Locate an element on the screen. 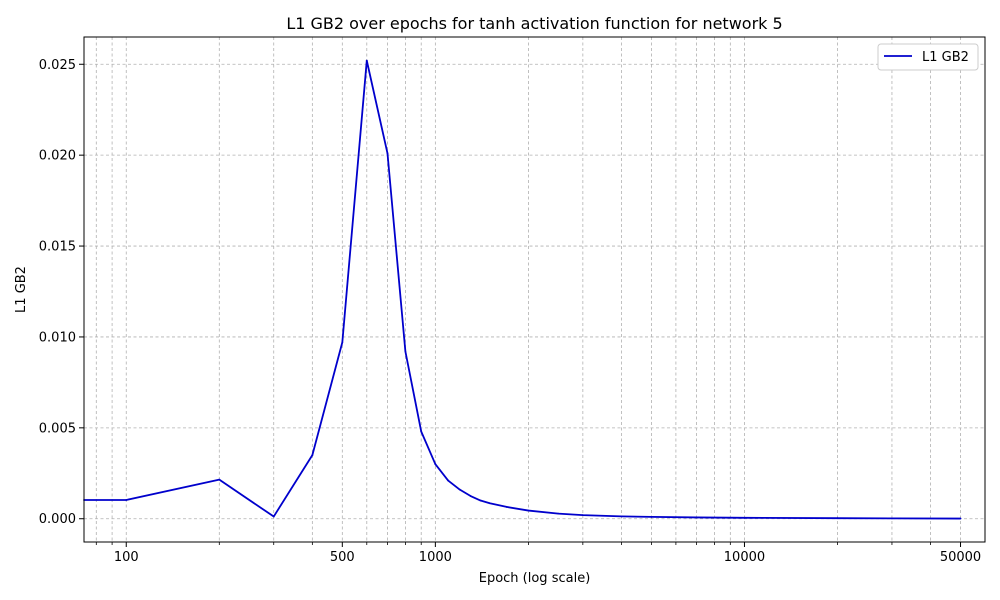 The image size is (1000, 600). x-axis-ticks: 100 500 1000 10000 50000 is located at coordinates (538, 553).